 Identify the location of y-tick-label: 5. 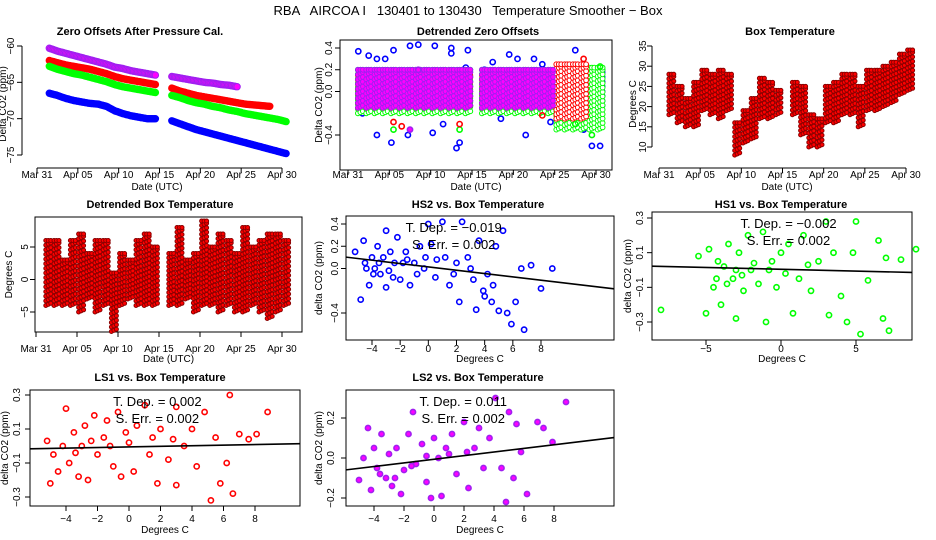
(25, 247).